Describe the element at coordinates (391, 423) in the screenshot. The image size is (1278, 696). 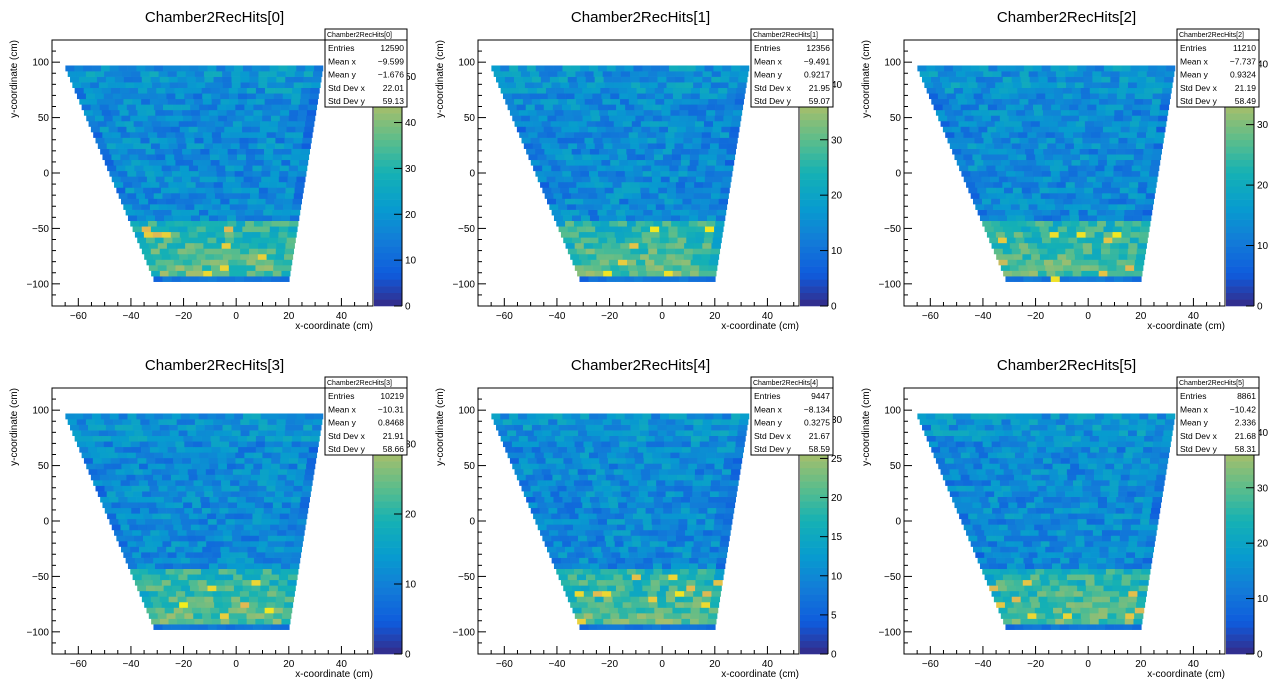
I see `stats-value: 0.8468` at that location.